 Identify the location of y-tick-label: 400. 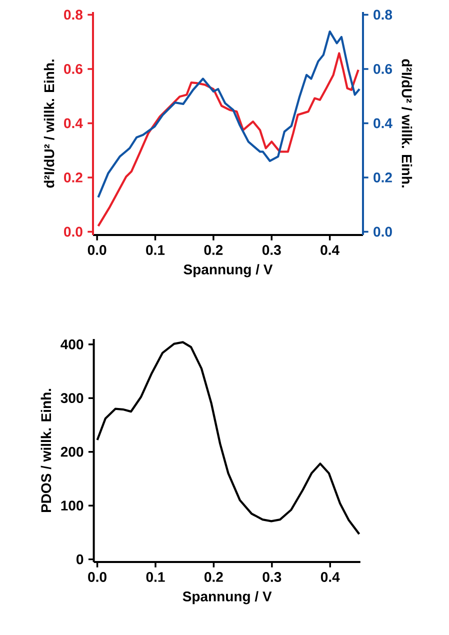
(72, 344).